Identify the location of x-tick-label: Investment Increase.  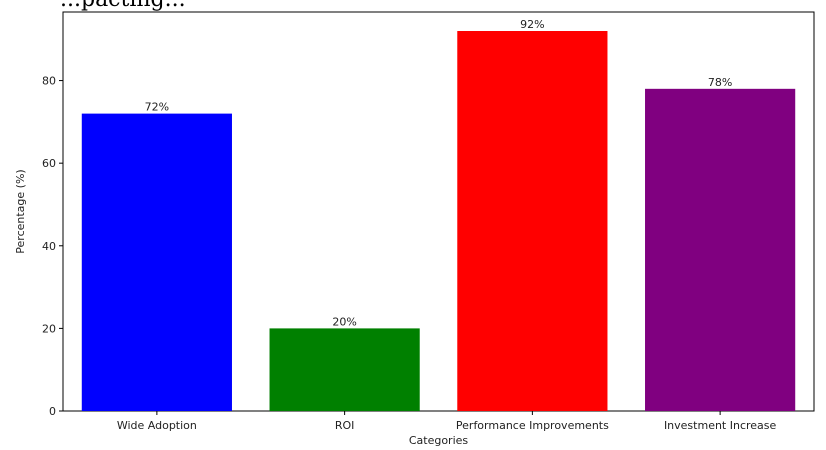
(720, 425).